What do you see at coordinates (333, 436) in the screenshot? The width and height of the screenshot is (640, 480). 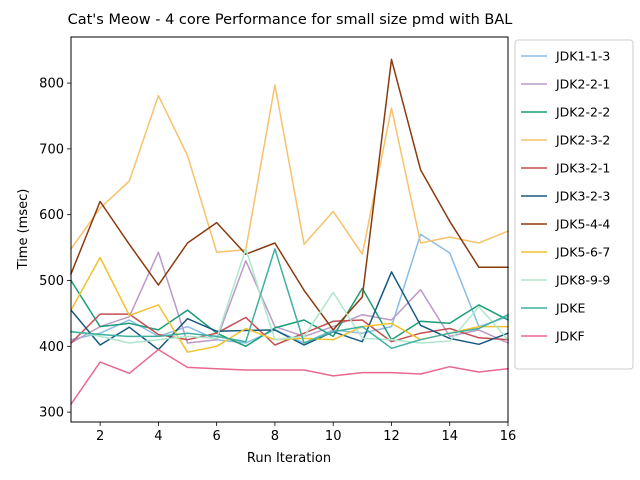 I see `x-tick-label: 10` at bounding box center [333, 436].